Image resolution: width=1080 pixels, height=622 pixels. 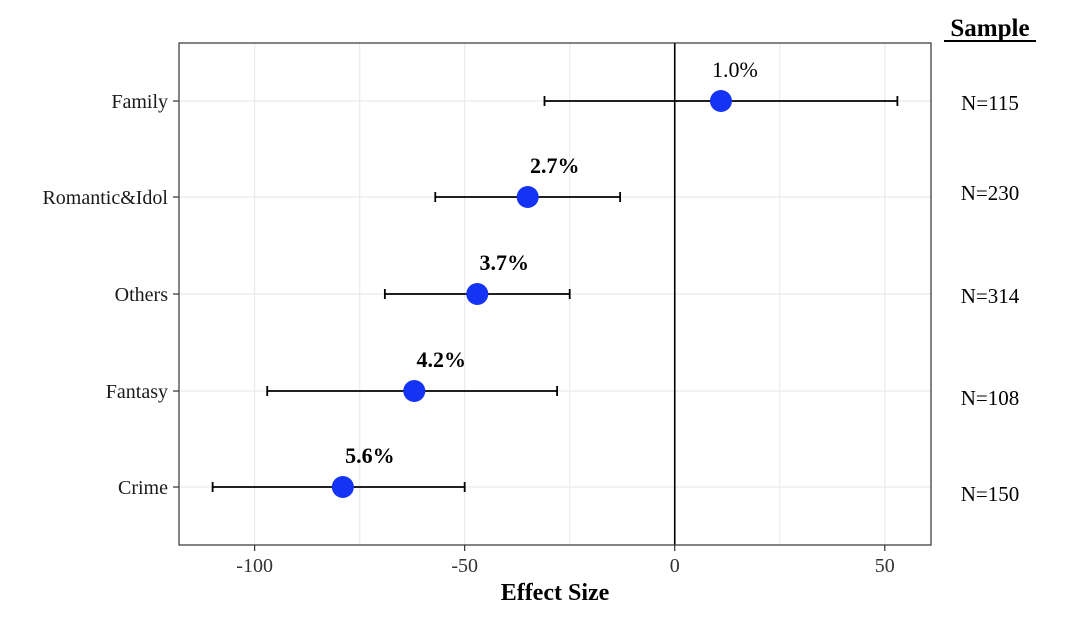 What do you see at coordinates (139, 102) in the screenshot?
I see `category-label: Family` at bounding box center [139, 102].